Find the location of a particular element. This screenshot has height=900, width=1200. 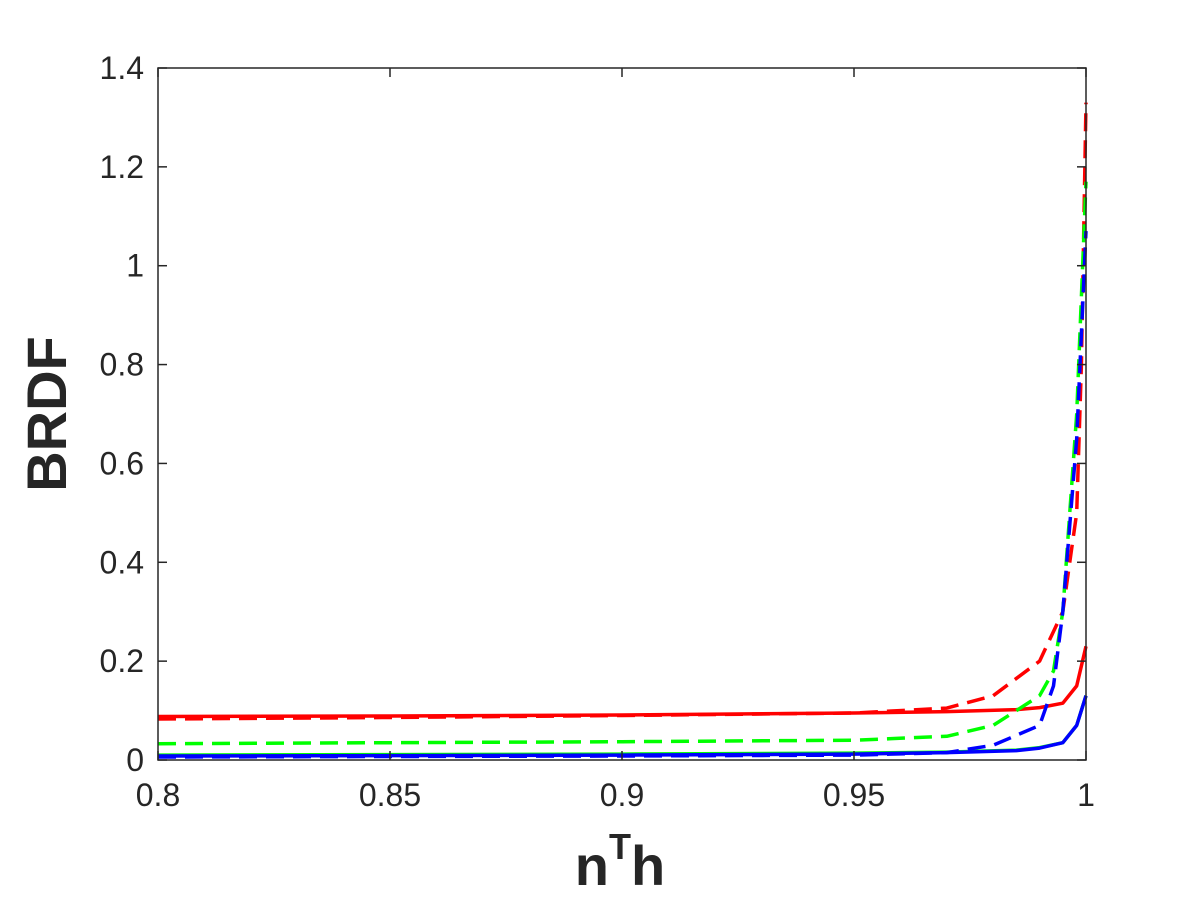

x-axis-title: nTh is located at coordinates (620, 861).